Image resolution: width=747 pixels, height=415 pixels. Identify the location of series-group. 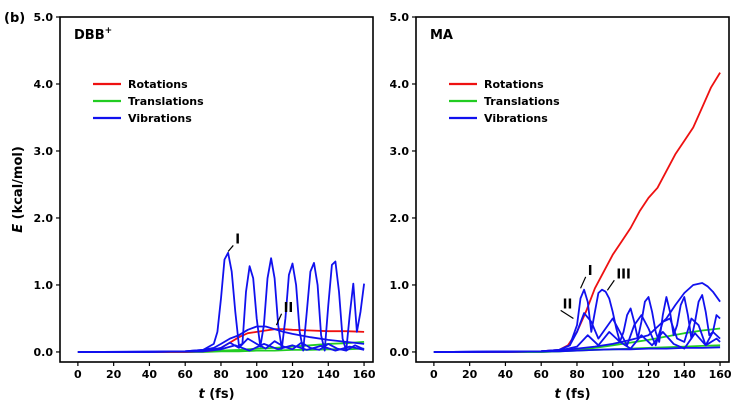
(221, 302).